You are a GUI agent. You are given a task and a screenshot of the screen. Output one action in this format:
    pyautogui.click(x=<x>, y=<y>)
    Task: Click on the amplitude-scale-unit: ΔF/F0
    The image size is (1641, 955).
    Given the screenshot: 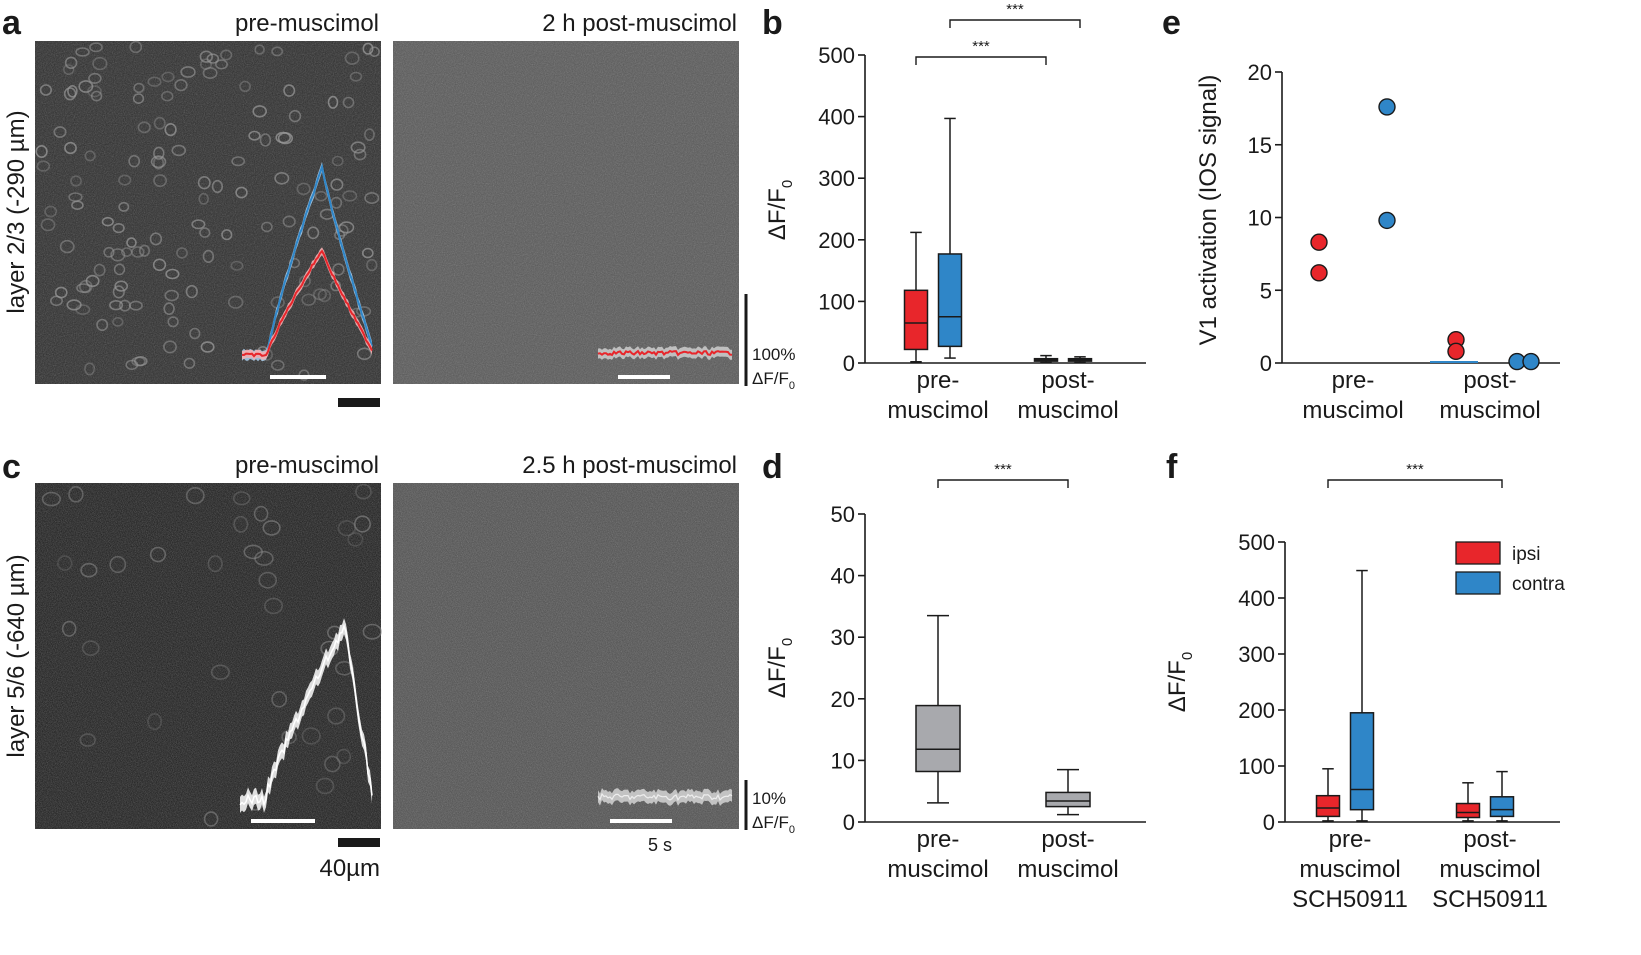 What is the action you would take?
    pyautogui.click(x=773, y=380)
    